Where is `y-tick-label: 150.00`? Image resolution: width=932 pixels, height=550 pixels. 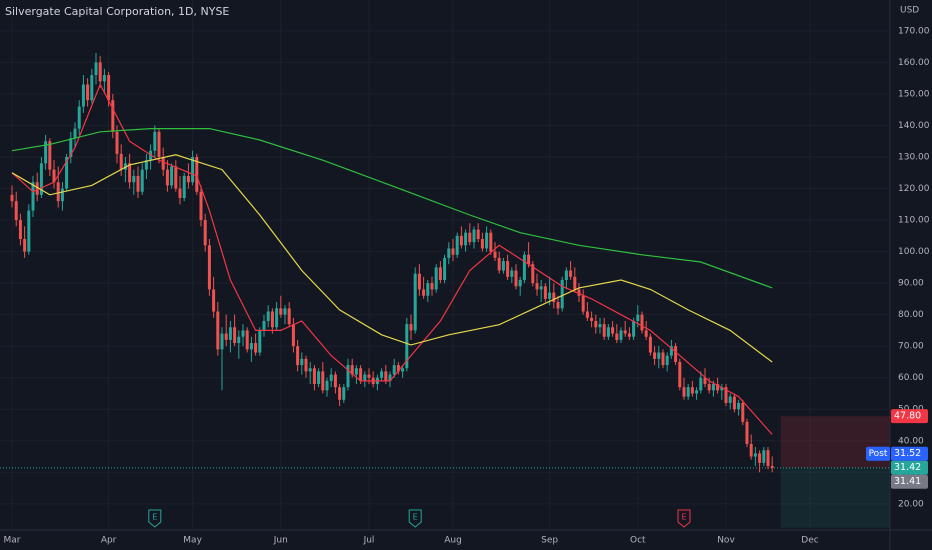 y-tick-label: 150.00 is located at coordinates (914, 94).